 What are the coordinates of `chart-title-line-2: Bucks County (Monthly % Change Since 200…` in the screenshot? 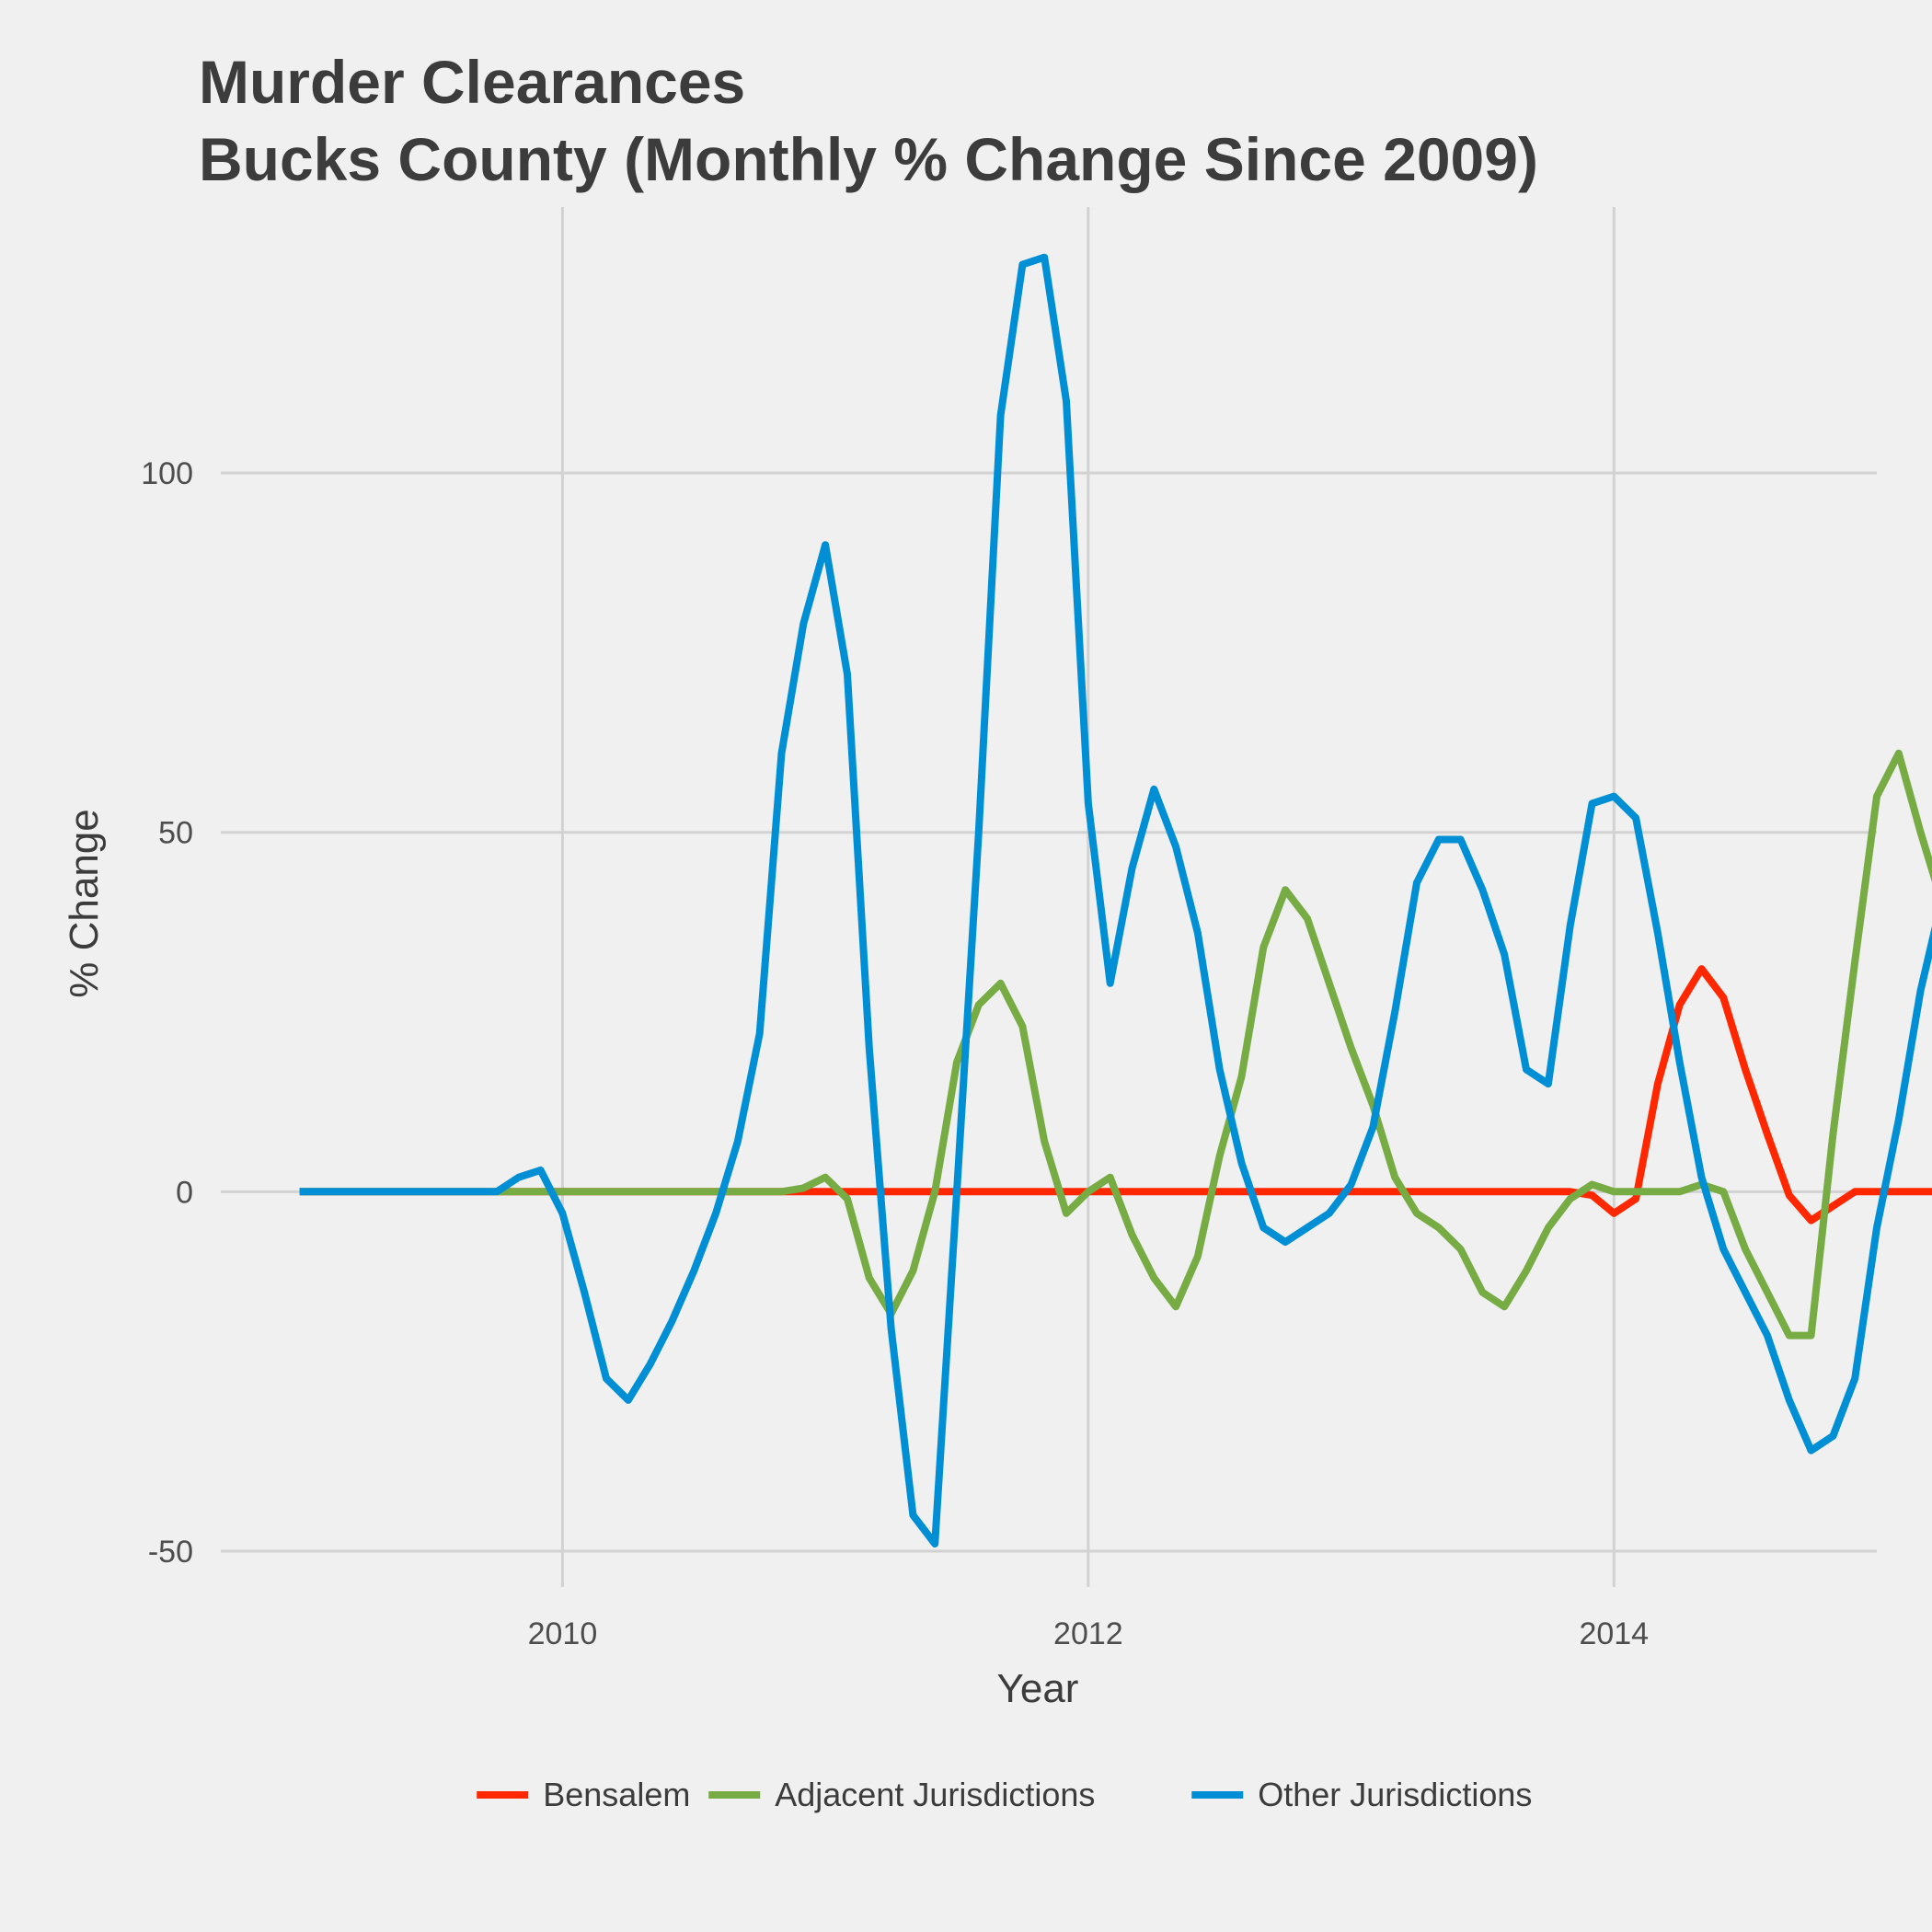 It's located at (868, 159).